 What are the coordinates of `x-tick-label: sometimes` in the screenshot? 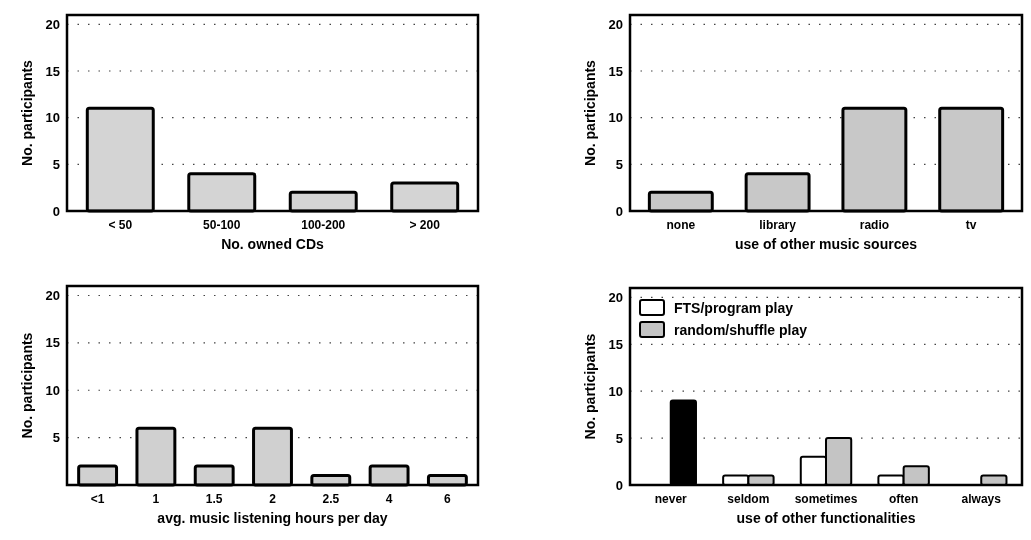 It's located at (826, 499).